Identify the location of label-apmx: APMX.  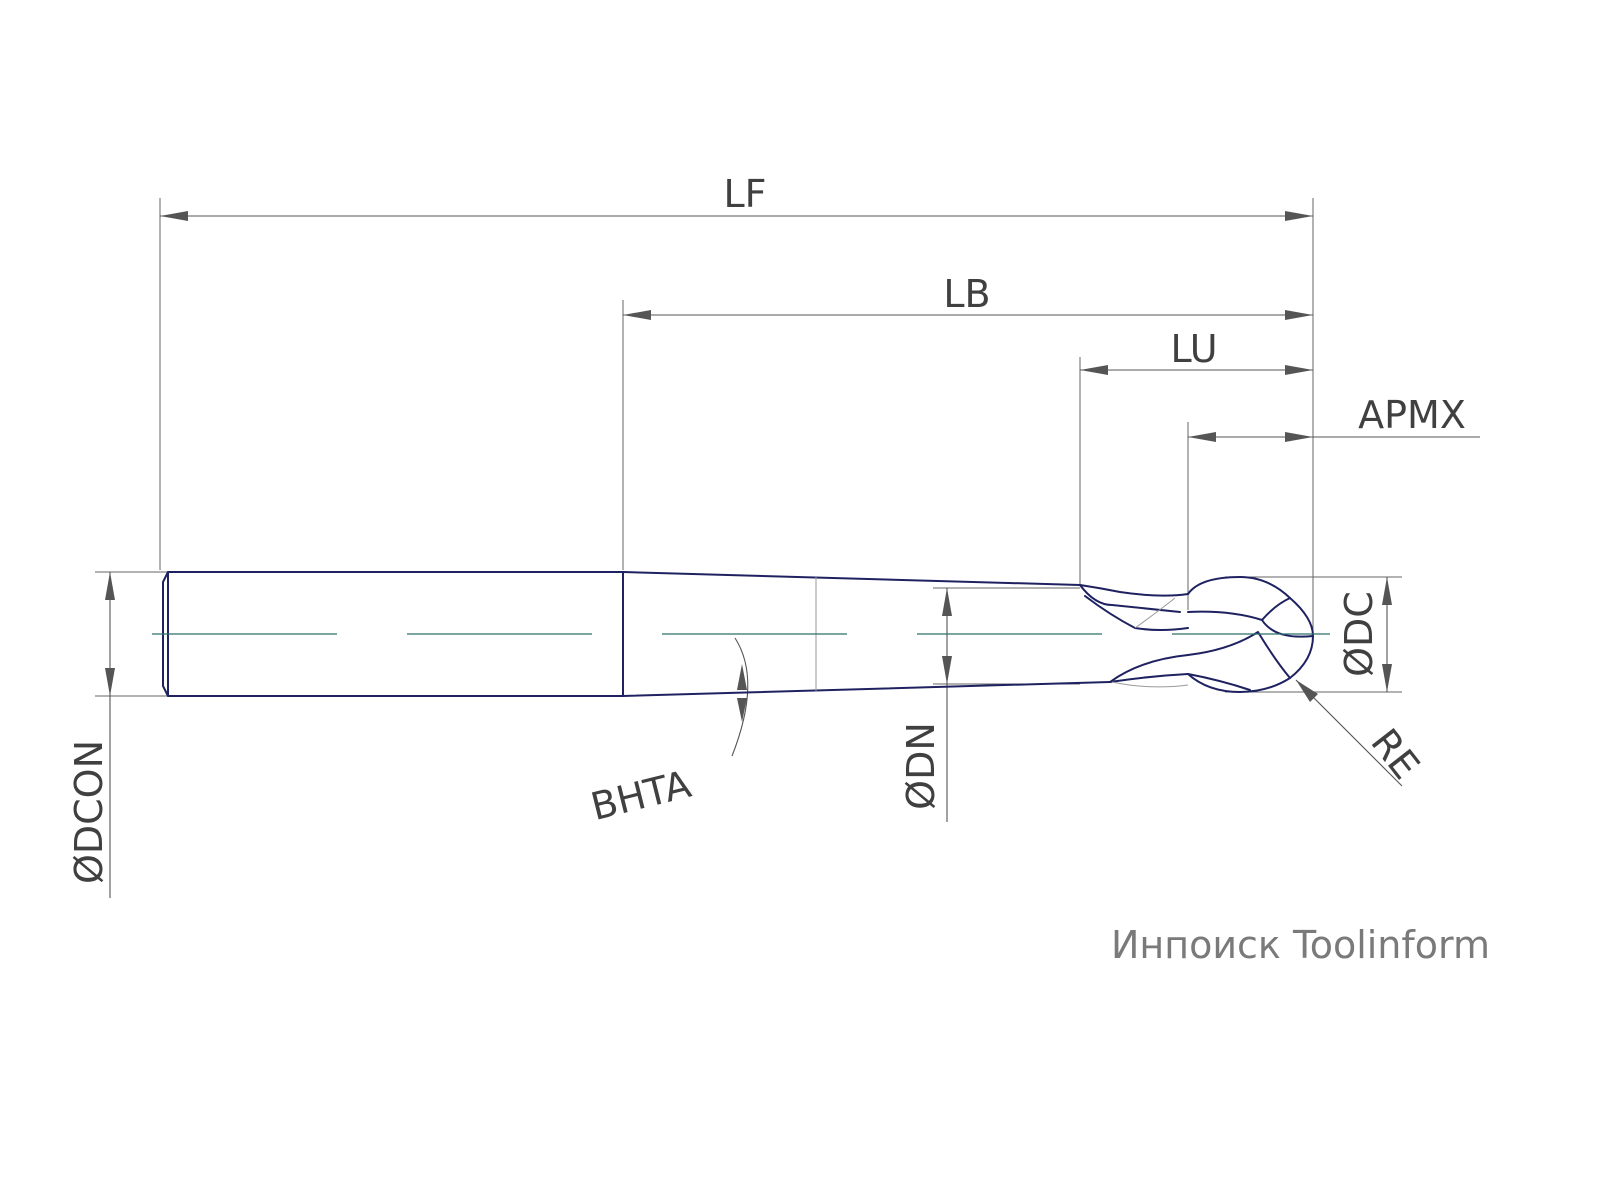
(1412, 415).